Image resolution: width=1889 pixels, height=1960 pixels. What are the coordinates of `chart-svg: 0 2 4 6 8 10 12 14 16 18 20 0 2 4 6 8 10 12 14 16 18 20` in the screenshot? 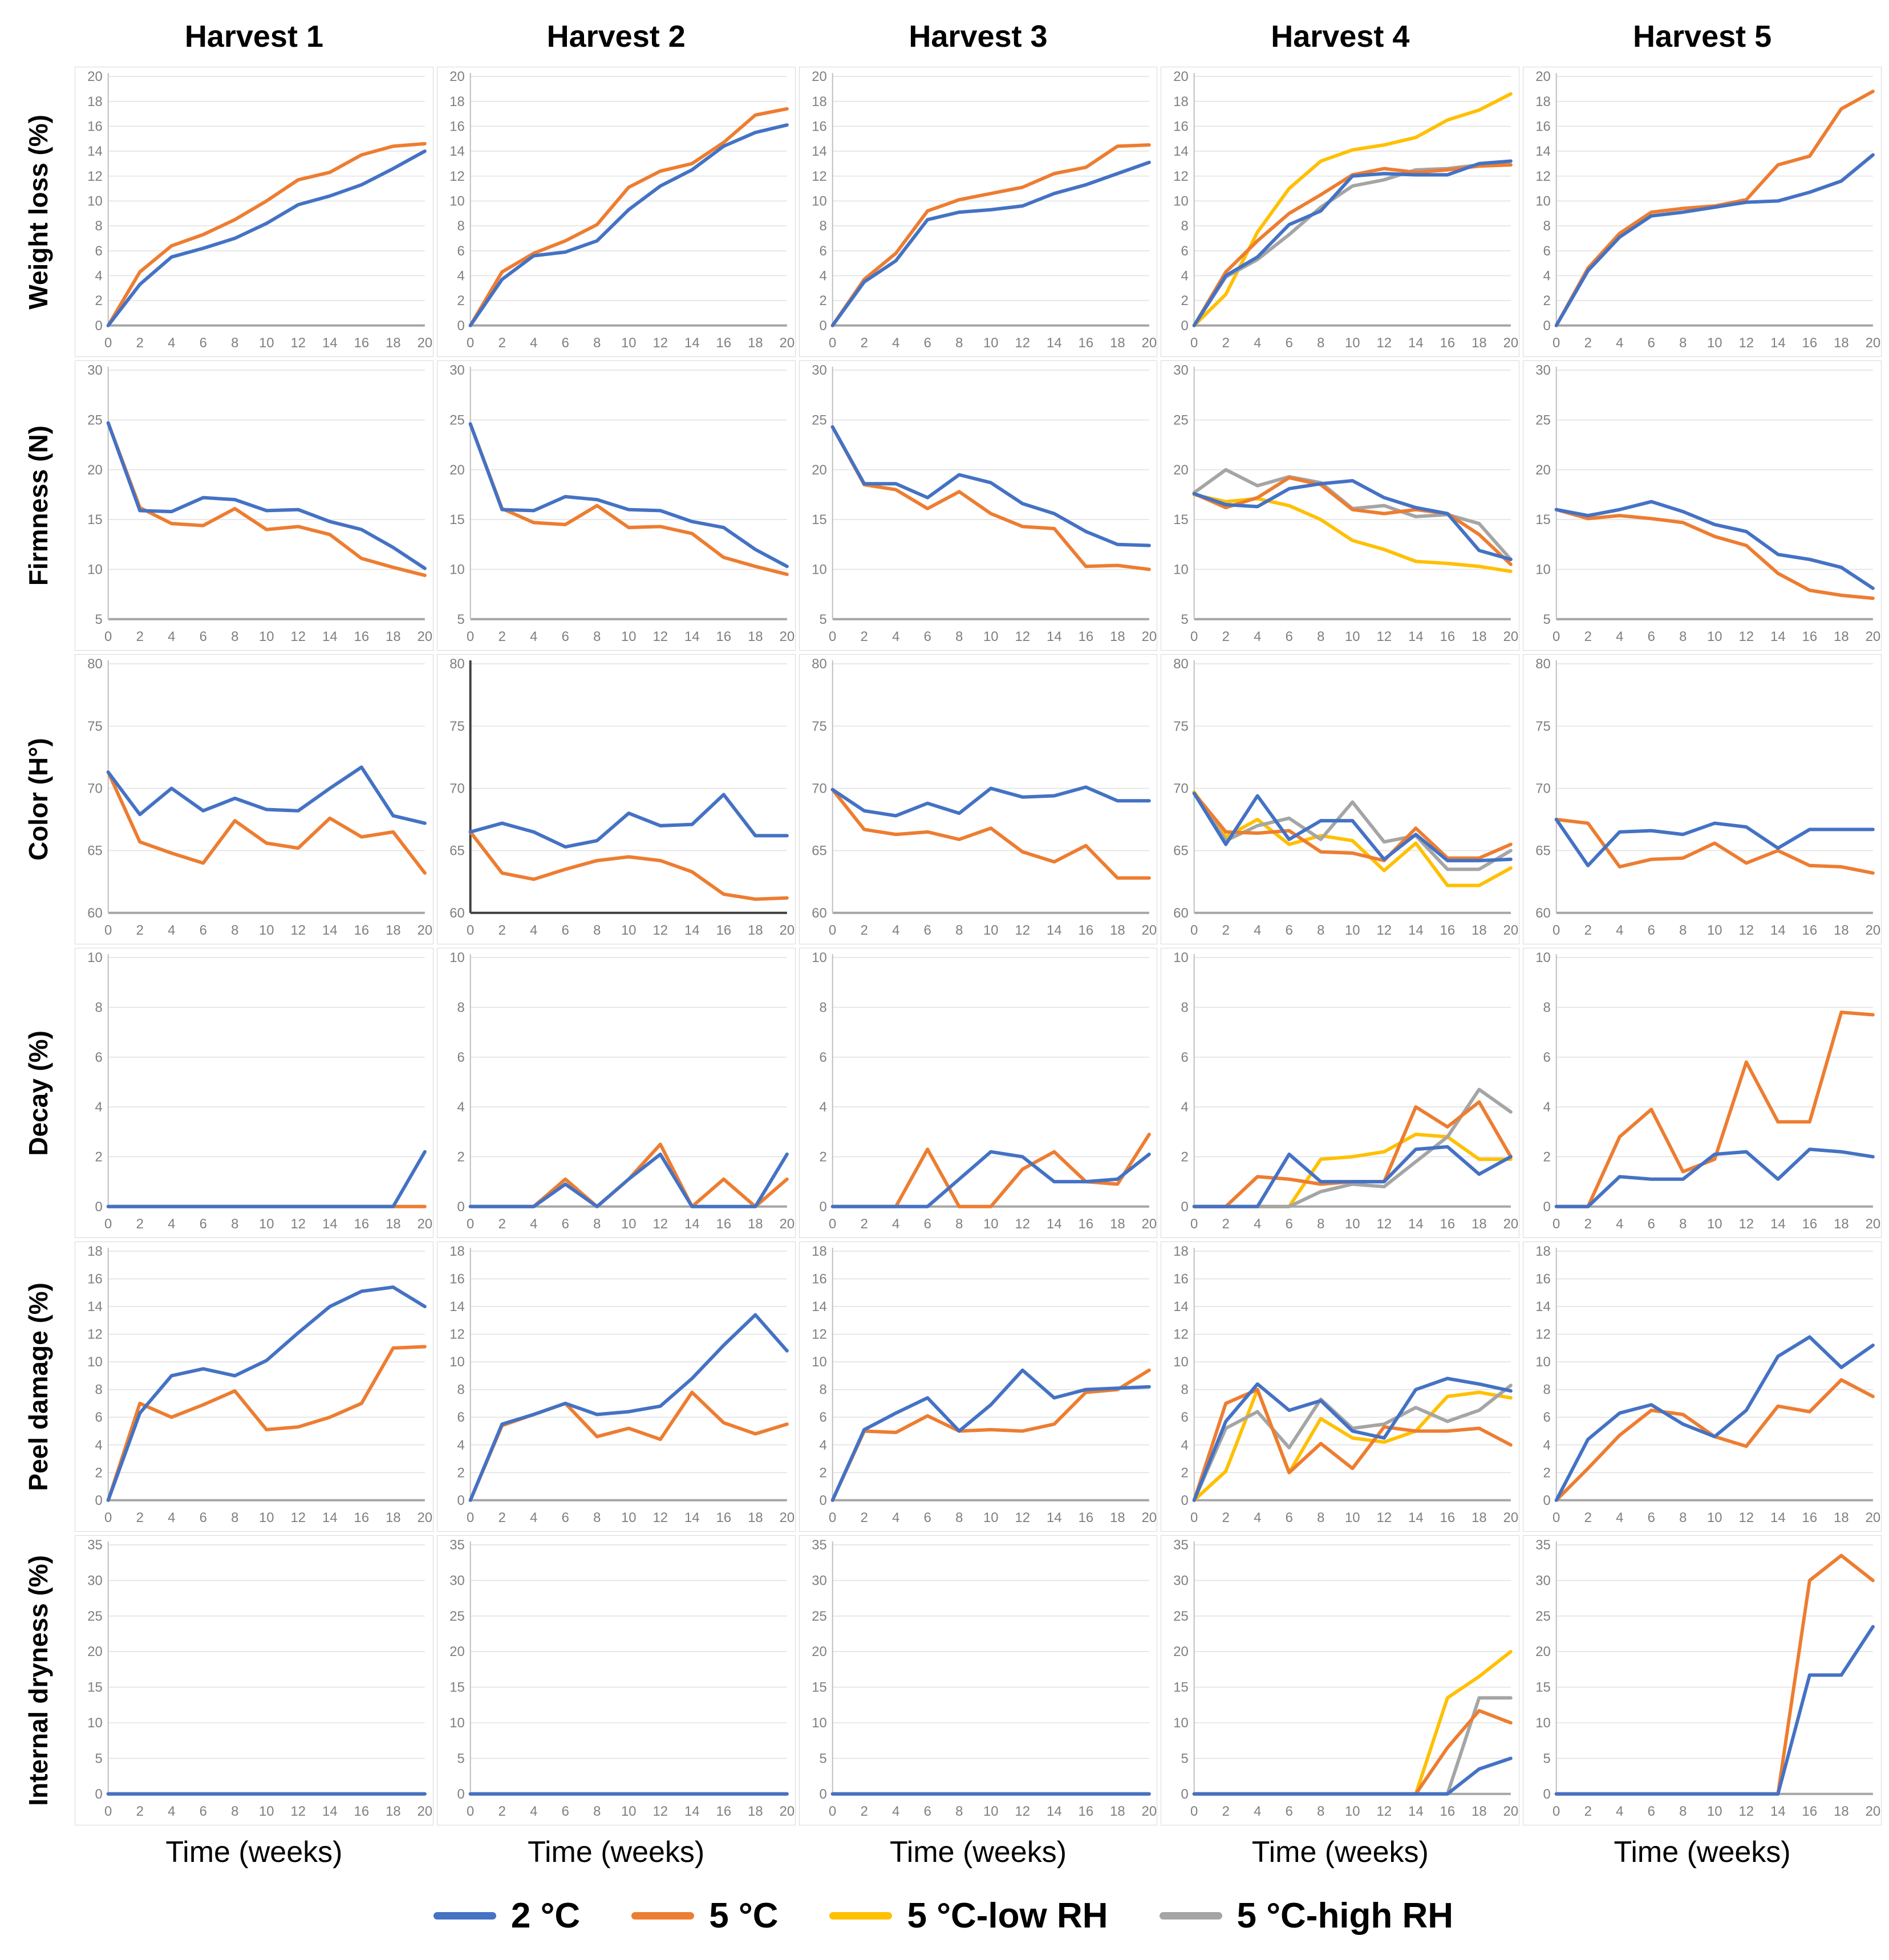 It's located at (621, 210).